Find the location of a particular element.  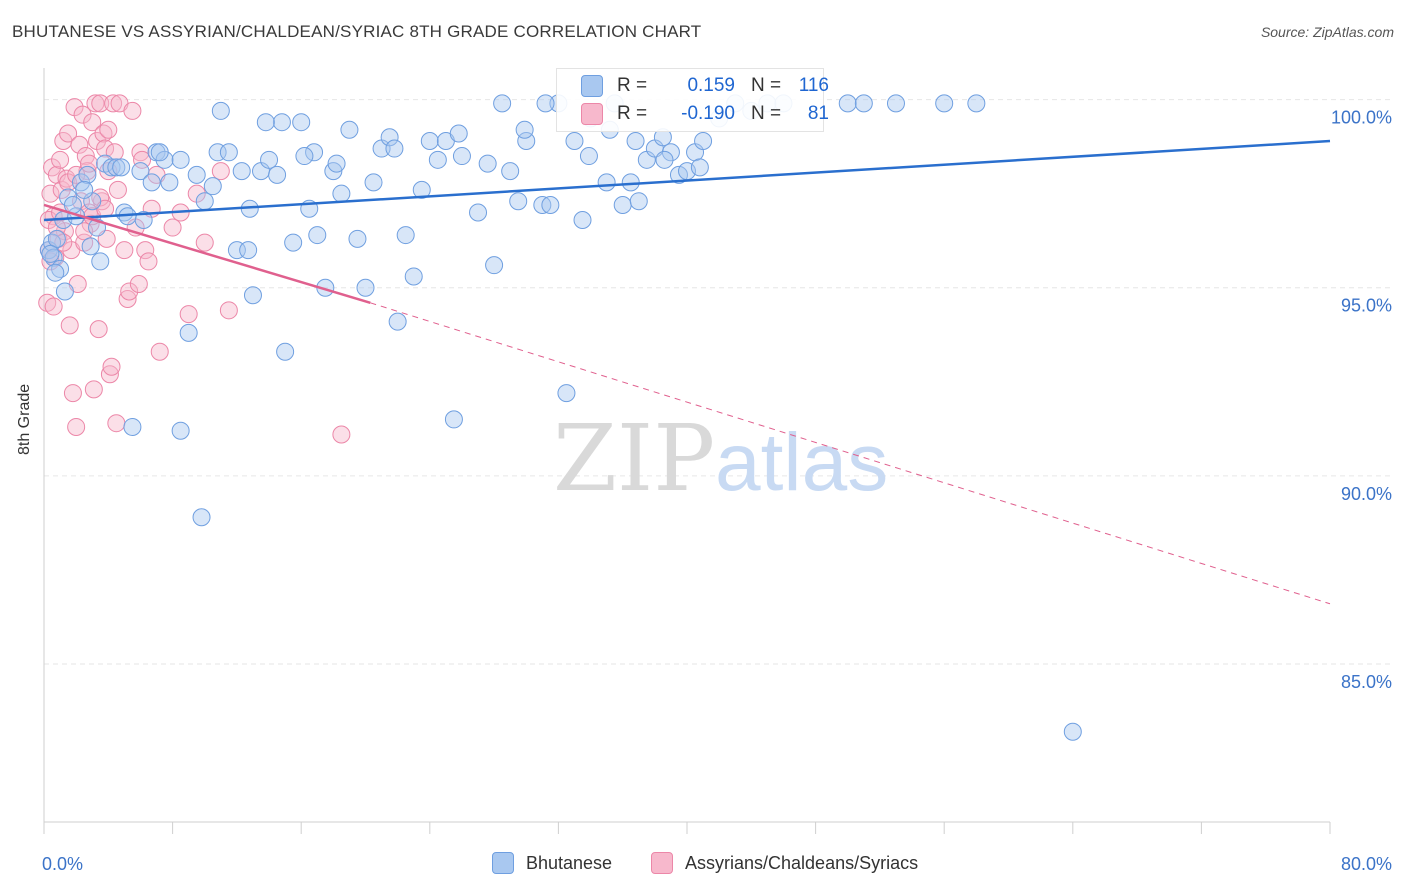

r-label: R = is located at coordinates (632, 113).